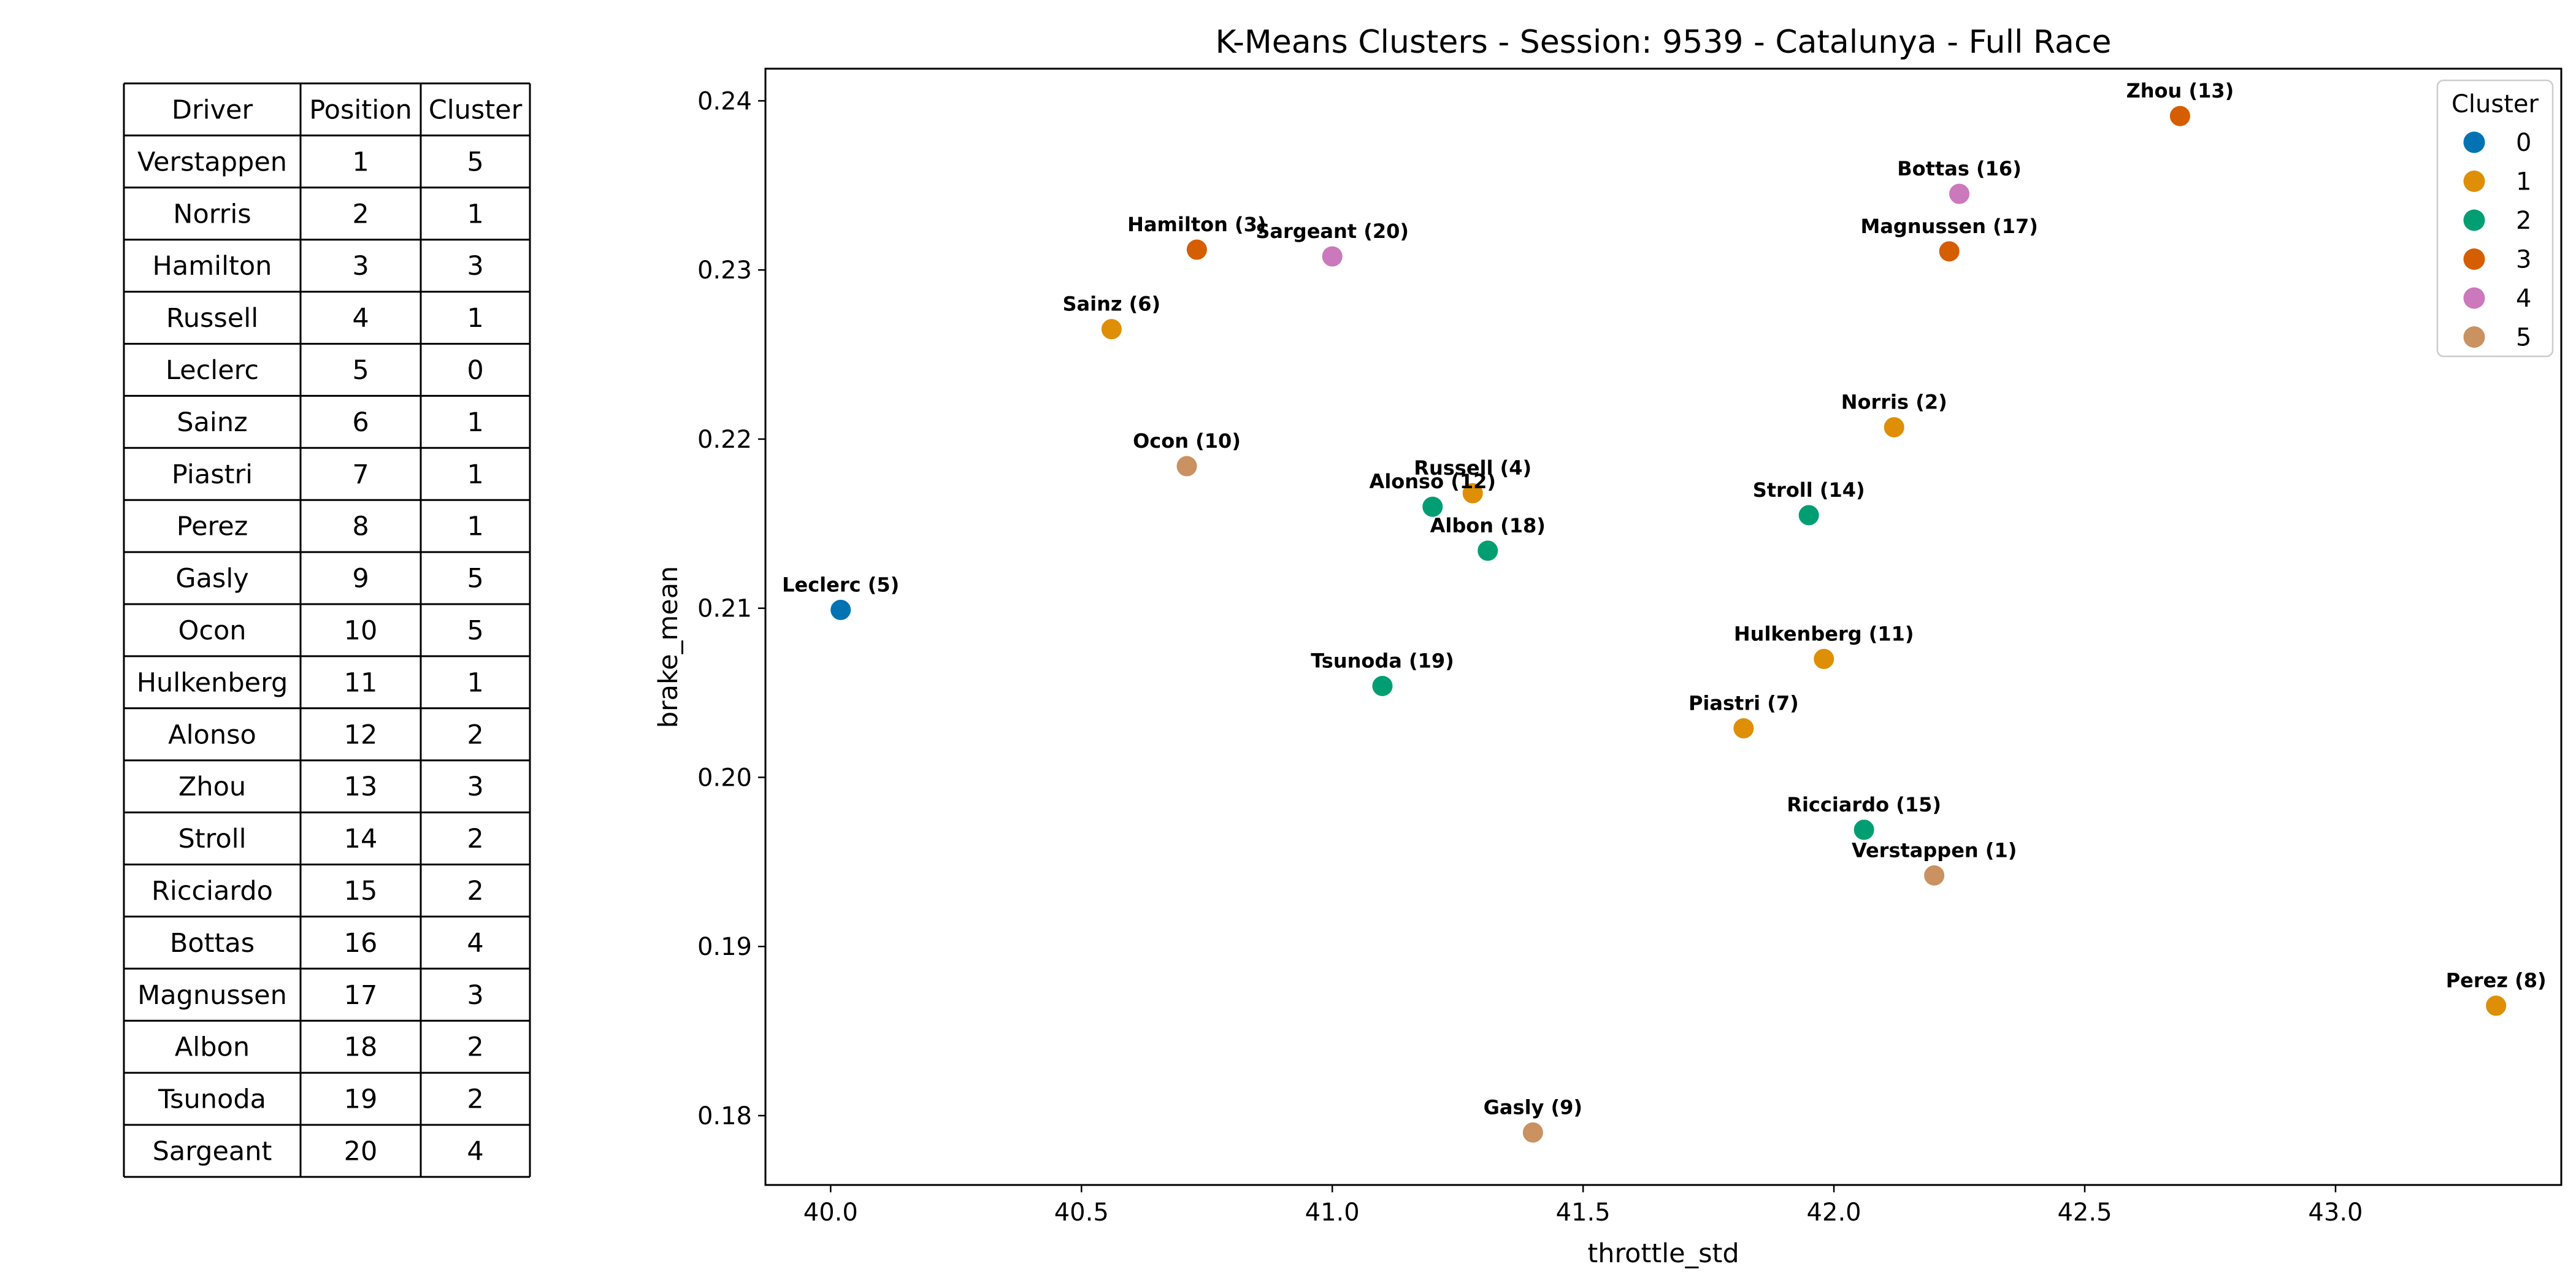  What do you see at coordinates (1744, 703) in the screenshot?
I see `point-label: Piastri (7)` at bounding box center [1744, 703].